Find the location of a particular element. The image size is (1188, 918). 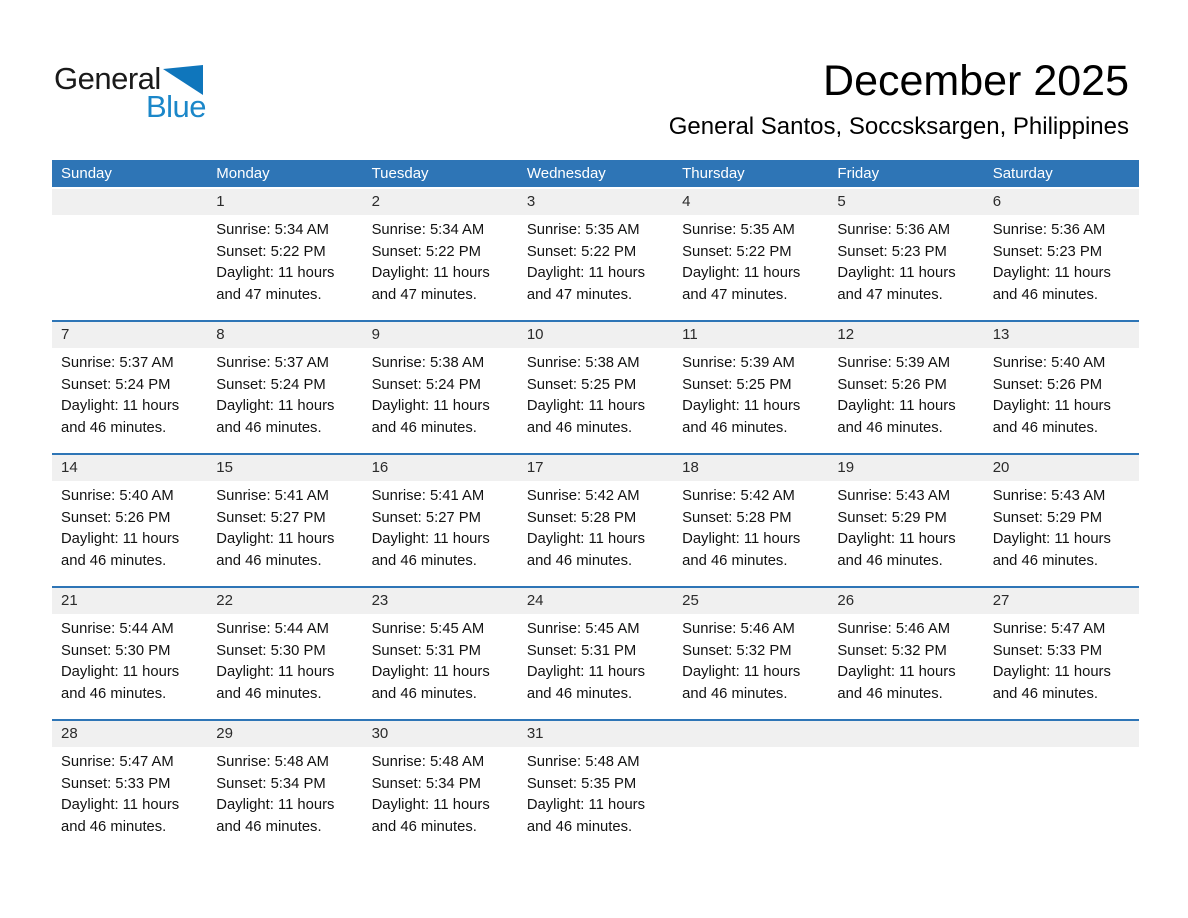

sunrise-text: Sunrise: 5:39 AM is located at coordinates (738, 363).